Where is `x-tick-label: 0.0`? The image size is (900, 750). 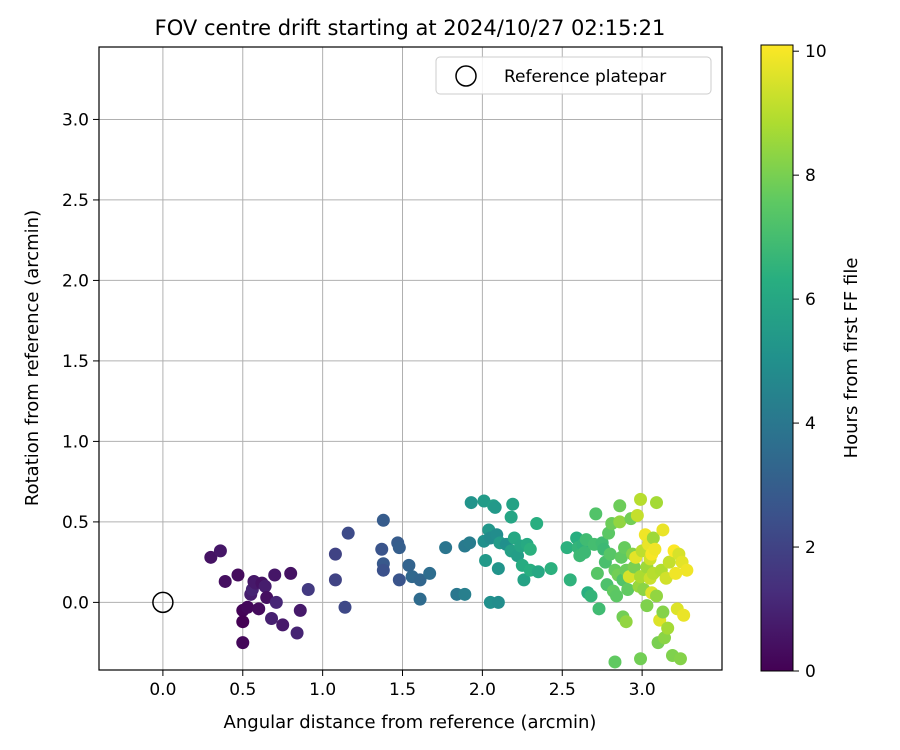 x-tick-label: 0.0 is located at coordinates (162, 690).